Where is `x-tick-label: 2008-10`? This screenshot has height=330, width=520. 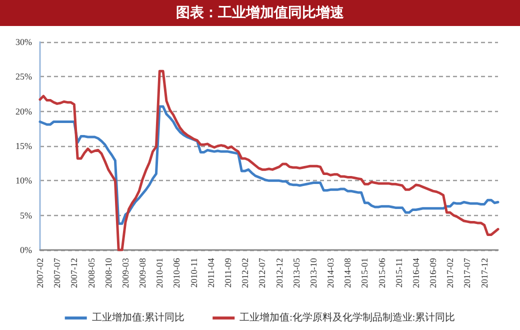
x-tick-label: 2008-10 is located at coordinates (108, 273).